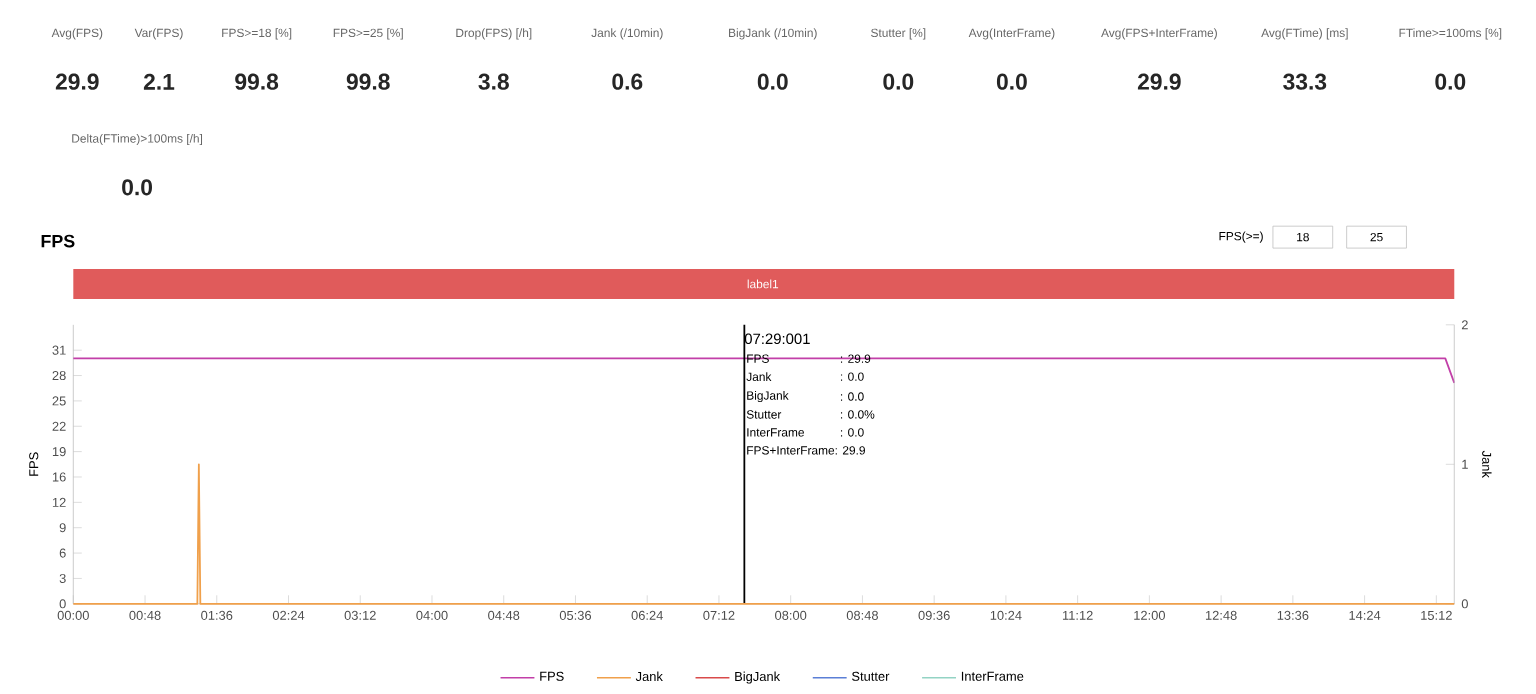 The height and width of the screenshot is (694, 1536). What do you see at coordinates (627, 82) in the screenshot?
I see `text: 0.6` at bounding box center [627, 82].